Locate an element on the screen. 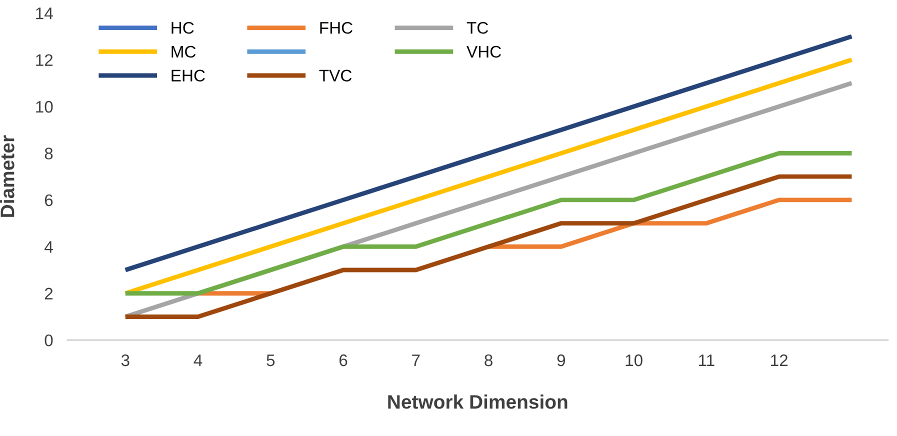 The image size is (897, 436). y-tick-label: 14 is located at coordinates (44, 14).